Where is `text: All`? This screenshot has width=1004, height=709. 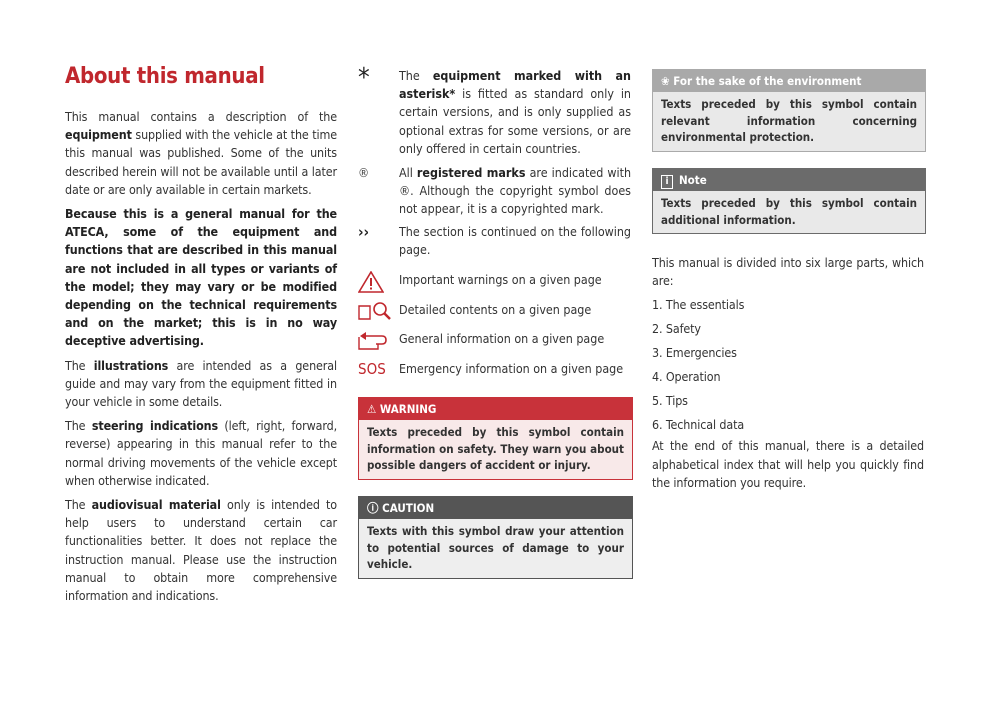 text: All is located at coordinates (408, 172).